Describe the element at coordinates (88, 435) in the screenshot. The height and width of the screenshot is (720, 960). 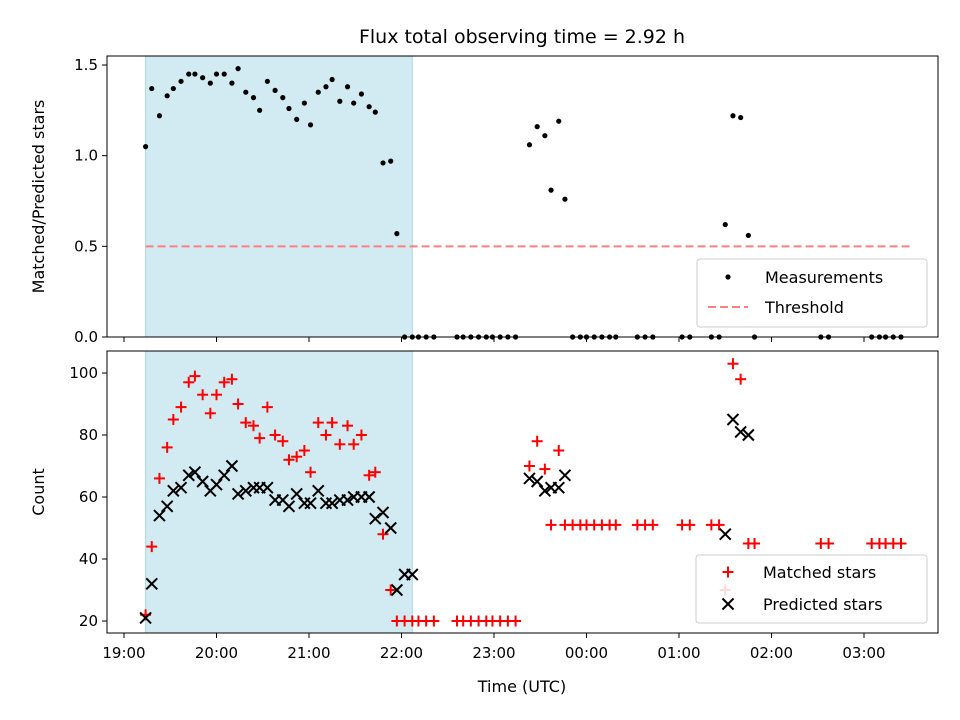
I see `y-tick-label: 80` at that location.